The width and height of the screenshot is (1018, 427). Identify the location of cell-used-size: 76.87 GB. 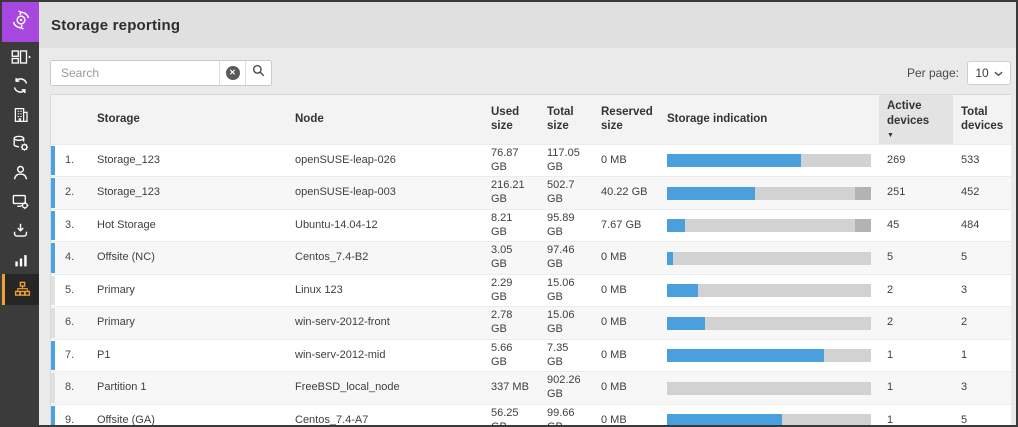
(505, 159).